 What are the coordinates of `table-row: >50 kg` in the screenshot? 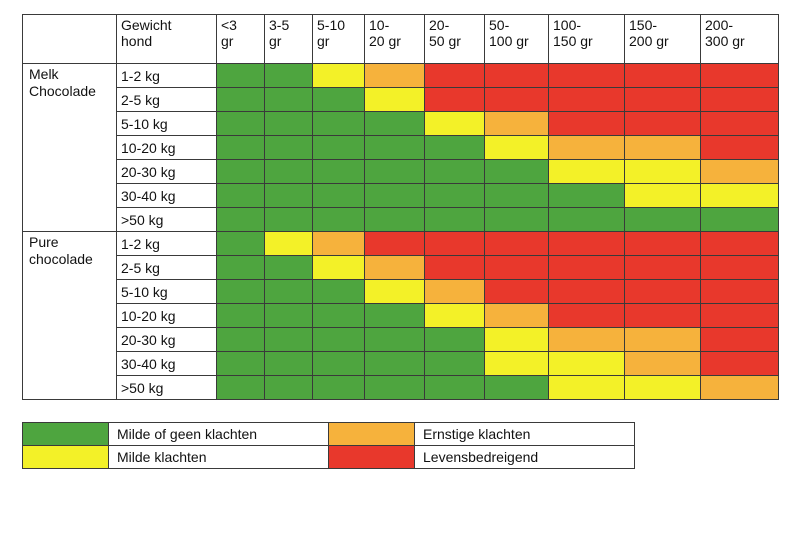 It's located at (401, 387).